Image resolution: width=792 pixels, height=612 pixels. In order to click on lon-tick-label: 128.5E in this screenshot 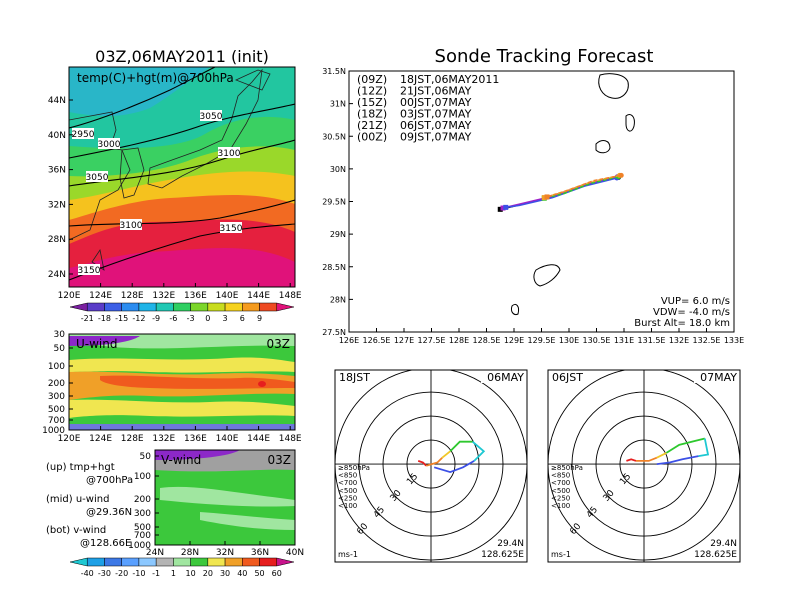, I will do `click(487, 340)`.